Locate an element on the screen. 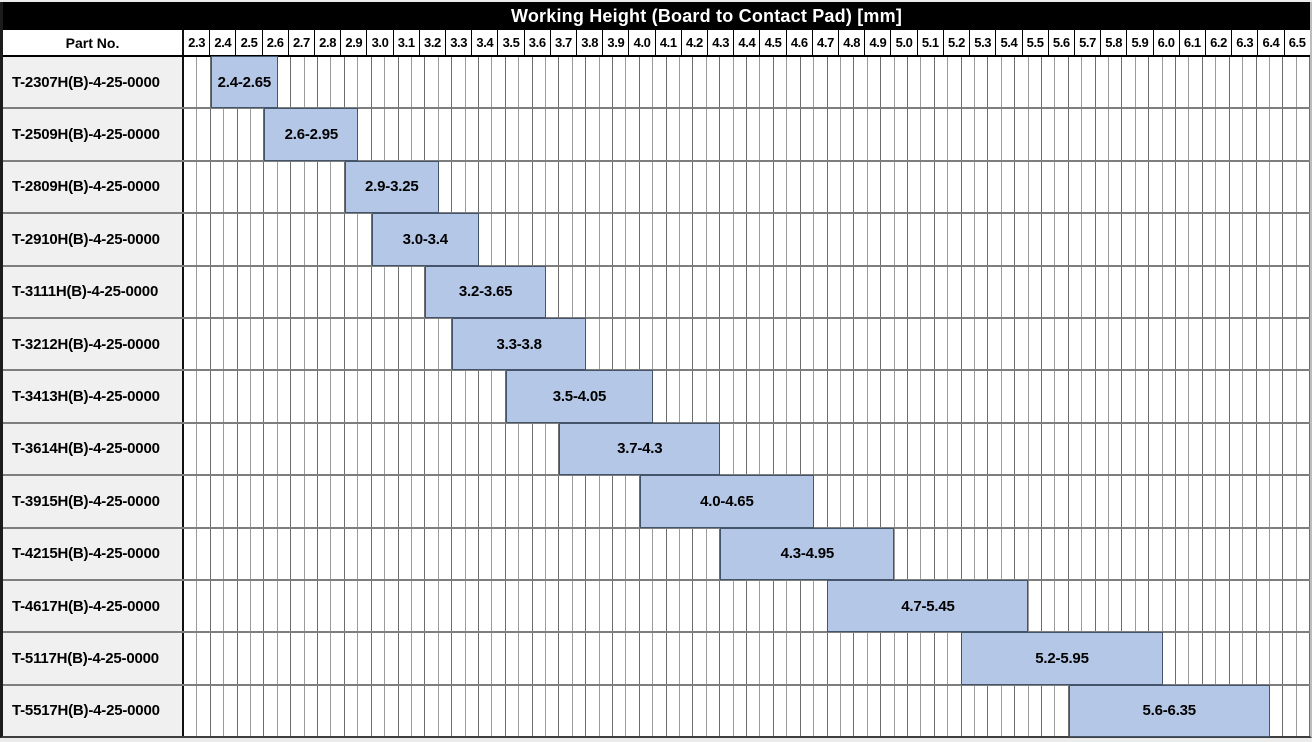 This screenshot has width=1312, height=742. axis-tick: 3.3 is located at coordinates (459, 42).